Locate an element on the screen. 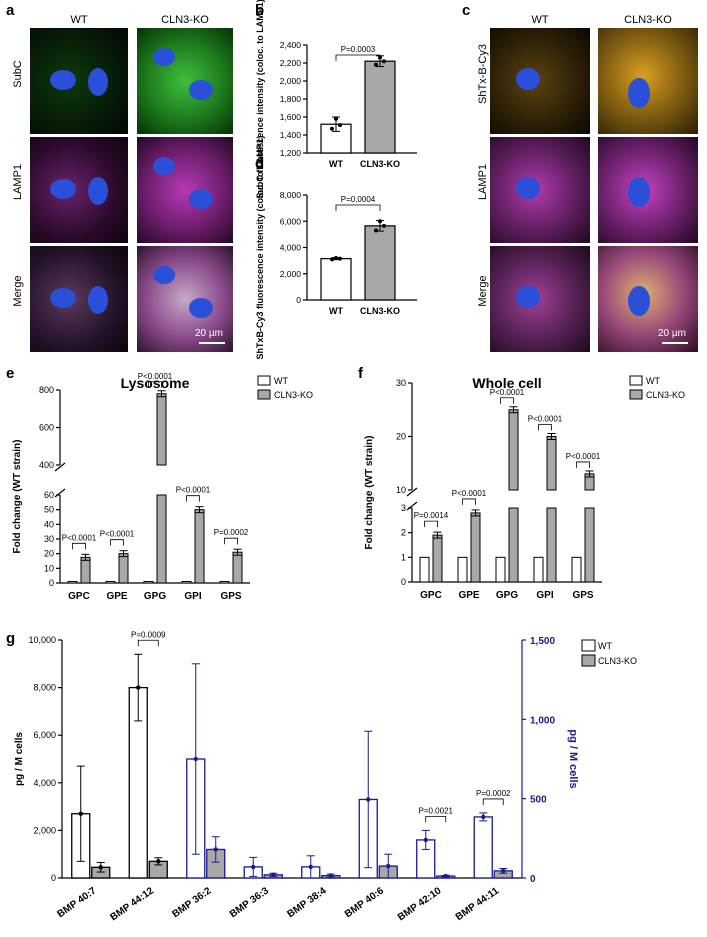 The image size is (707, 937). tick-label-b-4: 2,000 is located at coordinates (291, 81).